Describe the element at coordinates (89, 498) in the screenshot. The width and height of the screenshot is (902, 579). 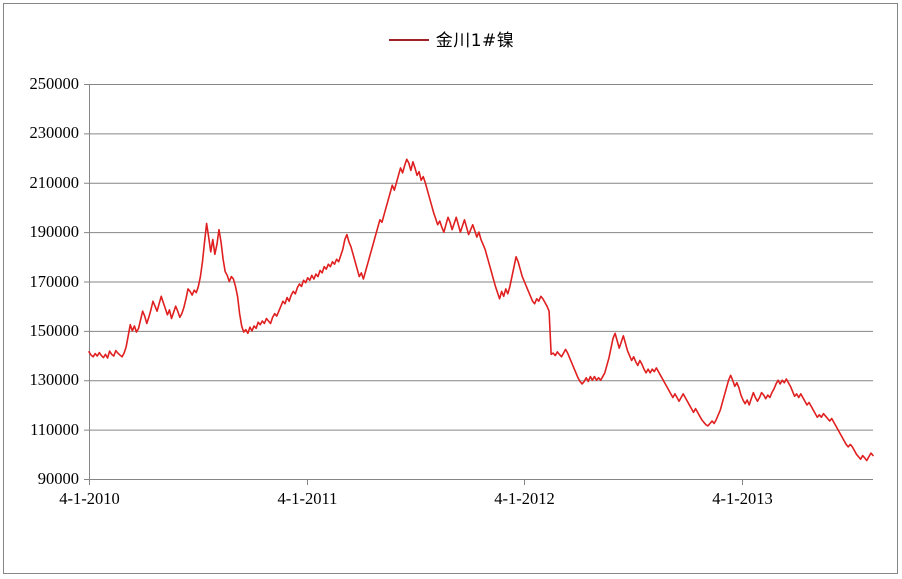
I see `x-axis-tick-label: 4-1-2010` at that location.